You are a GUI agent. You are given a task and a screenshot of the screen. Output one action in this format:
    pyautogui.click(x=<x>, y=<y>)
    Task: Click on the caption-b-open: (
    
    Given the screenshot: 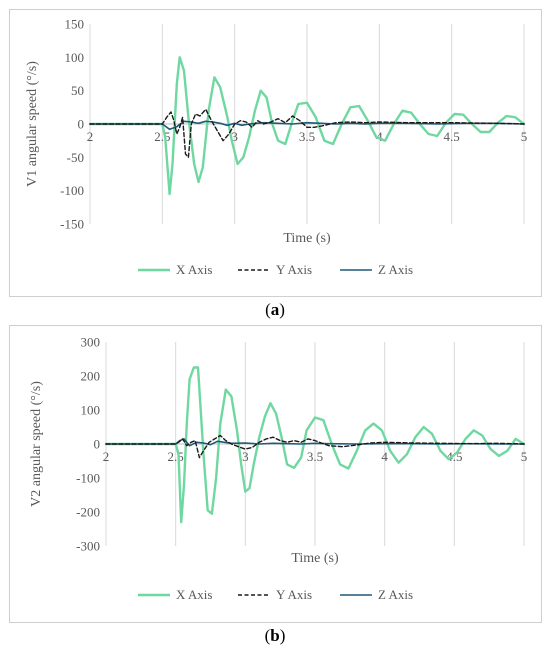 What is the action you would take?
    pyautogui.click(x=267, y=635)
    